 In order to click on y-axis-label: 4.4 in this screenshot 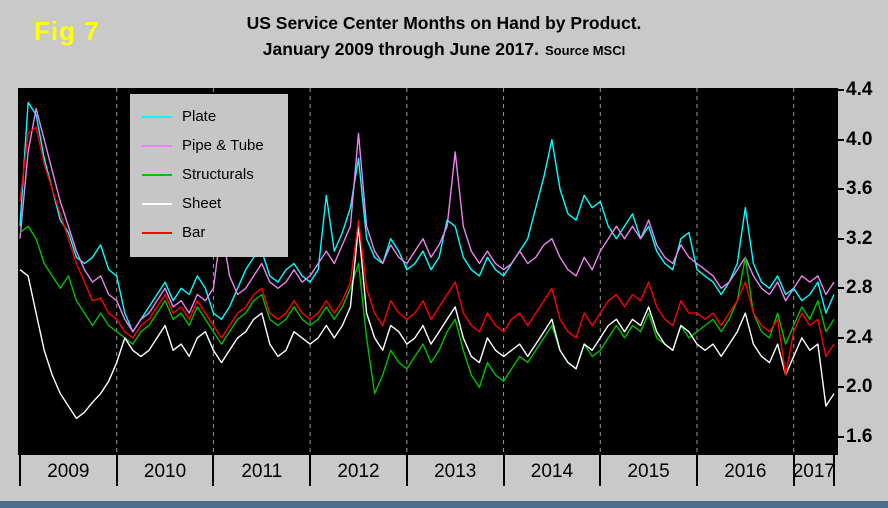, I will do `click(859, 89)`.